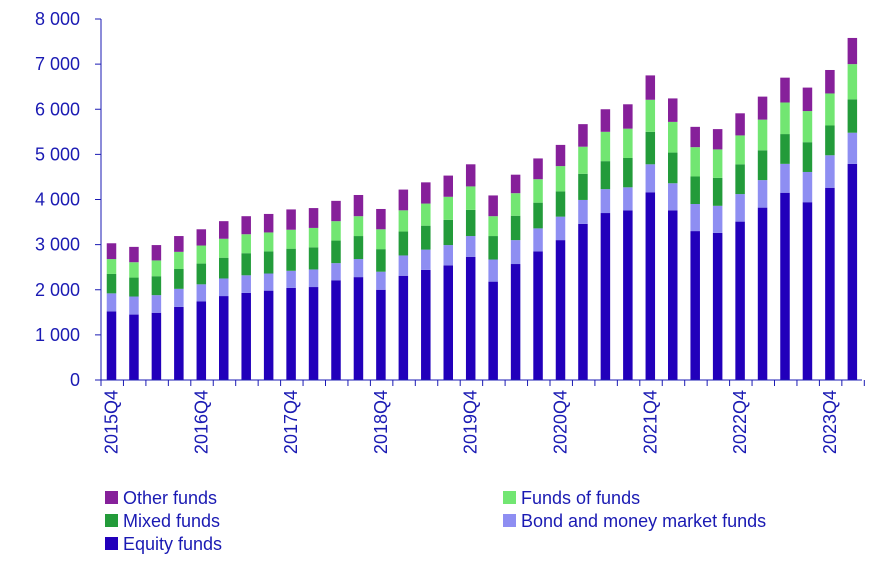 The image size is (884, 566). What do you see at coordinates (57, 245) in the screenshot?
I see `y-tick-label: 3 000` at bounding box center [57, 245].